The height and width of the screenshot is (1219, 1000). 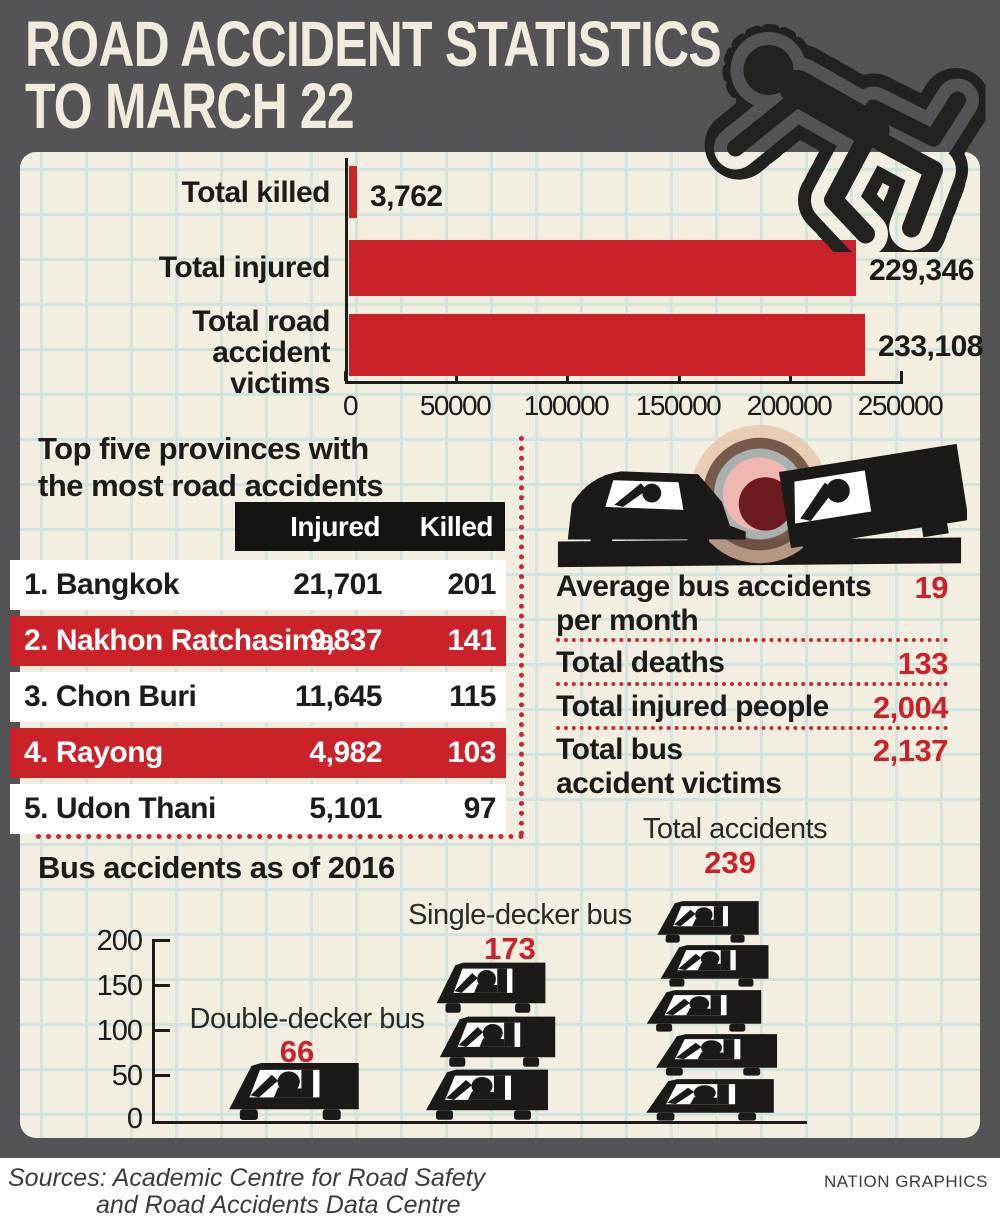 I want to click on credit-label: NATION GRAPHICS, so click(x=906, y=1181).